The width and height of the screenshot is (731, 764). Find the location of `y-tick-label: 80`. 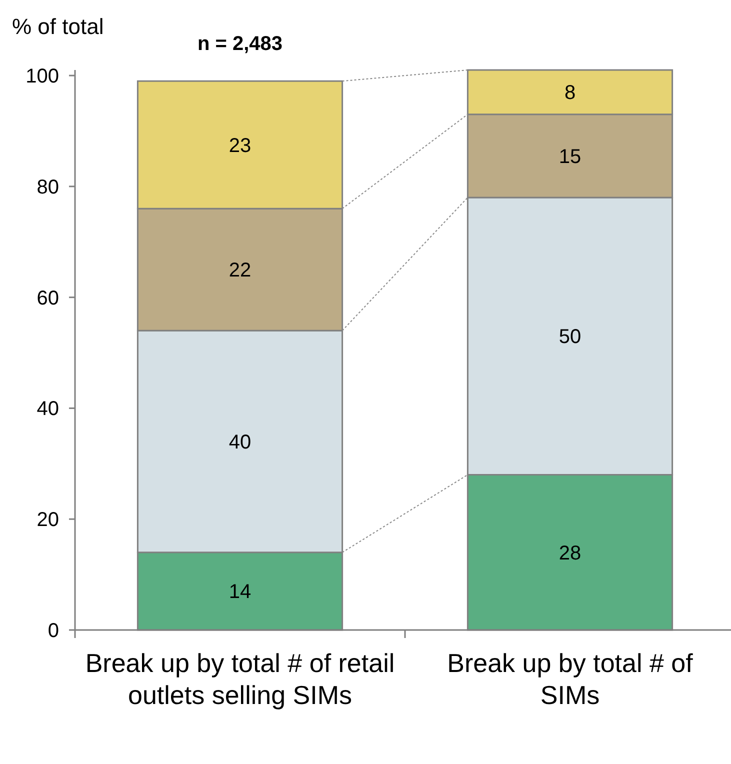

y-tick-label: 80 is located at coordinates (47, 187).